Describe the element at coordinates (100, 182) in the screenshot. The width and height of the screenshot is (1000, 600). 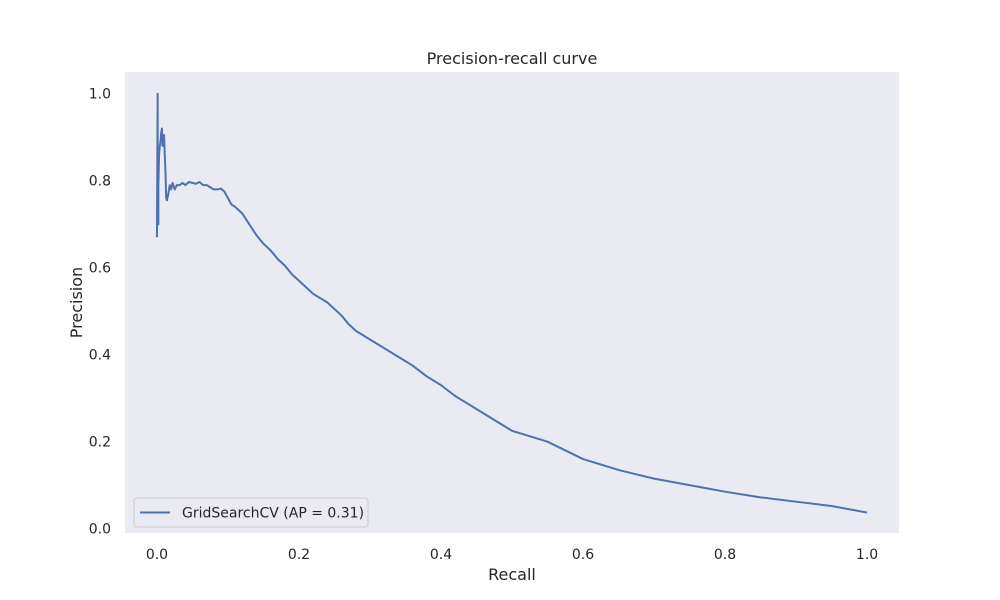
I see `y-tick-label: 0.8` at that location.